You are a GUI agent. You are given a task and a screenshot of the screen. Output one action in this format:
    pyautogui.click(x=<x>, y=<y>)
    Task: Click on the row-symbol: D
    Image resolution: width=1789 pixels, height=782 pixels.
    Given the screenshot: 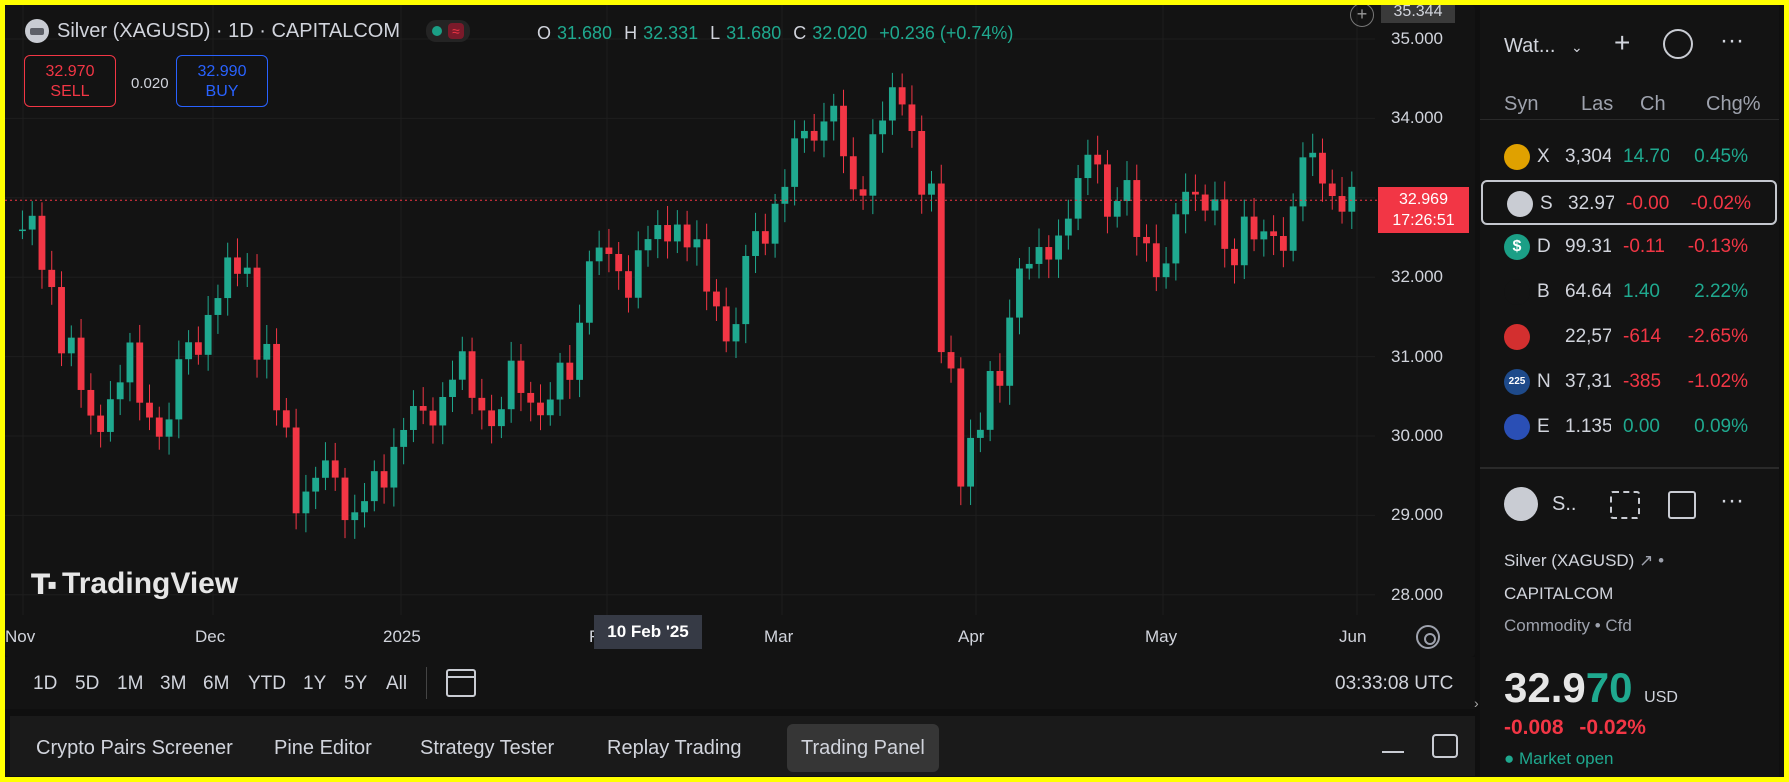 What is the action you would take?
    pyautogui.click(x=1544, y=246)
    